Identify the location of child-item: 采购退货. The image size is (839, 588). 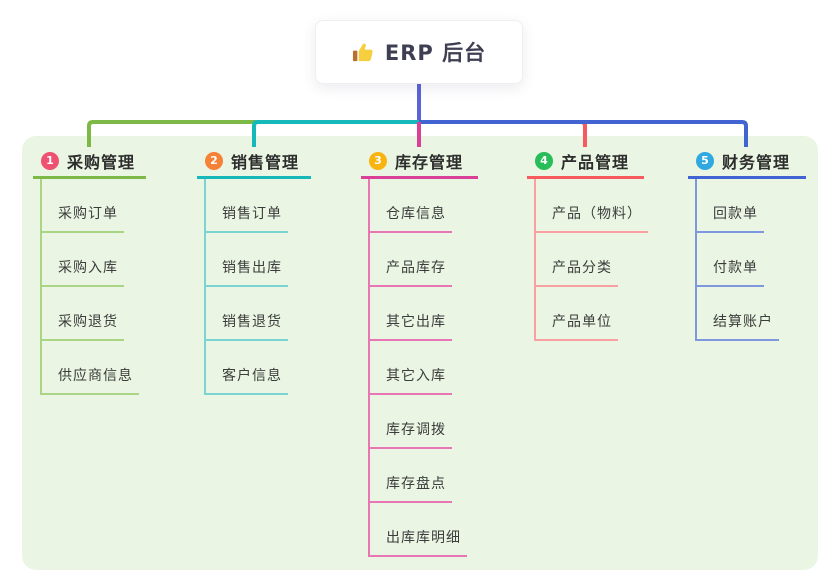
(82, 314).